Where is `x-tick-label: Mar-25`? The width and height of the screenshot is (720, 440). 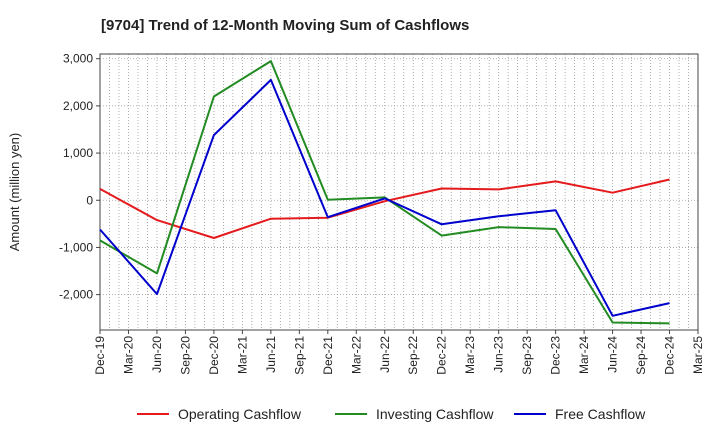
x-tick-label: Mar-25 is located at coordinates (698, 355).